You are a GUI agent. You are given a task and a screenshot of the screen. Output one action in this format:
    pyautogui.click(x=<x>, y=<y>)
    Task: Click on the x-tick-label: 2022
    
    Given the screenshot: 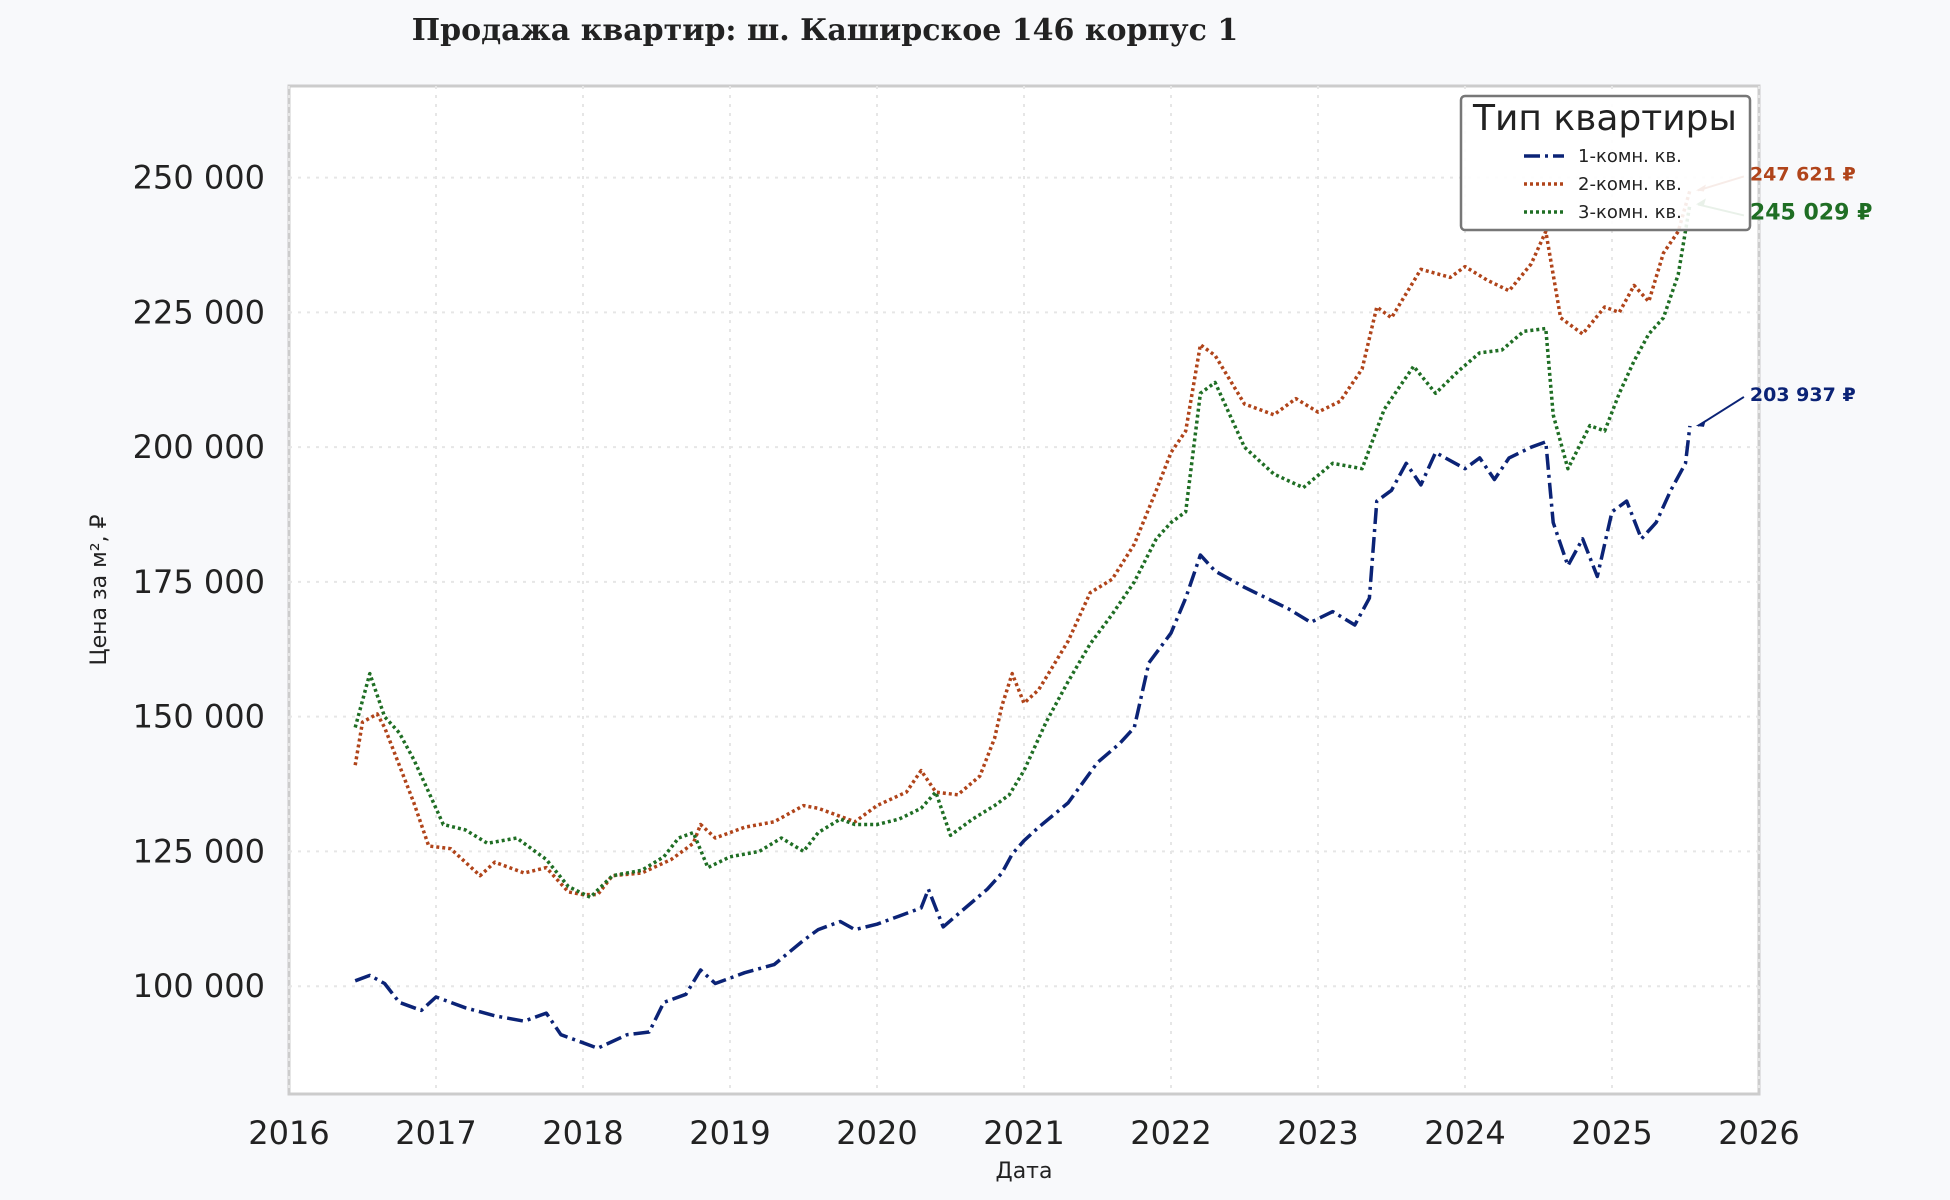 What is the action you would take?
    pyautogui.click(x=1170, y=1133)
    